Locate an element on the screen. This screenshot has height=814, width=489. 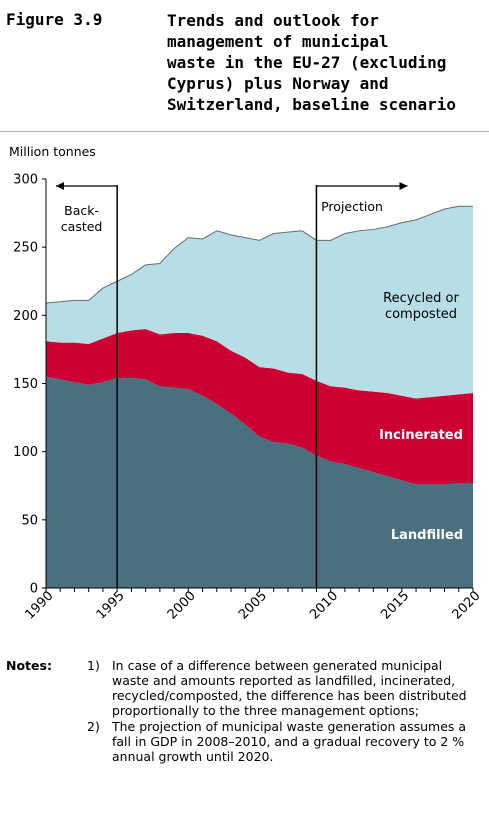
y-tick-label: 250 is located at coordinates (25, 248).